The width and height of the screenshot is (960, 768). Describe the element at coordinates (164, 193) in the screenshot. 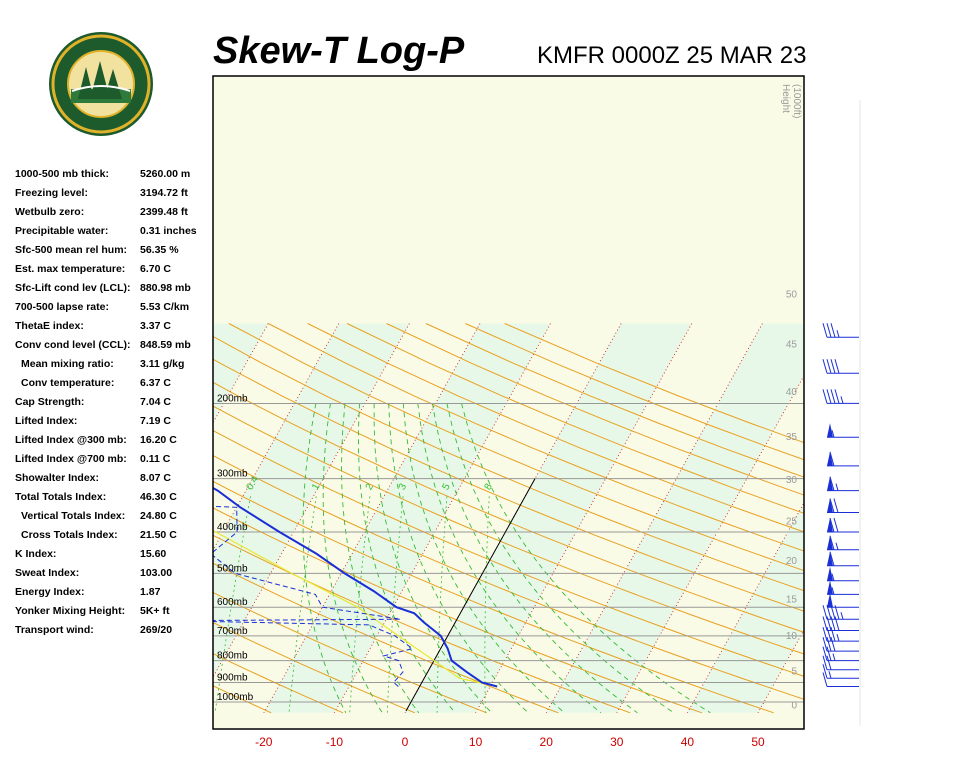

I see `index-value: 3194.72 ft` at that location.